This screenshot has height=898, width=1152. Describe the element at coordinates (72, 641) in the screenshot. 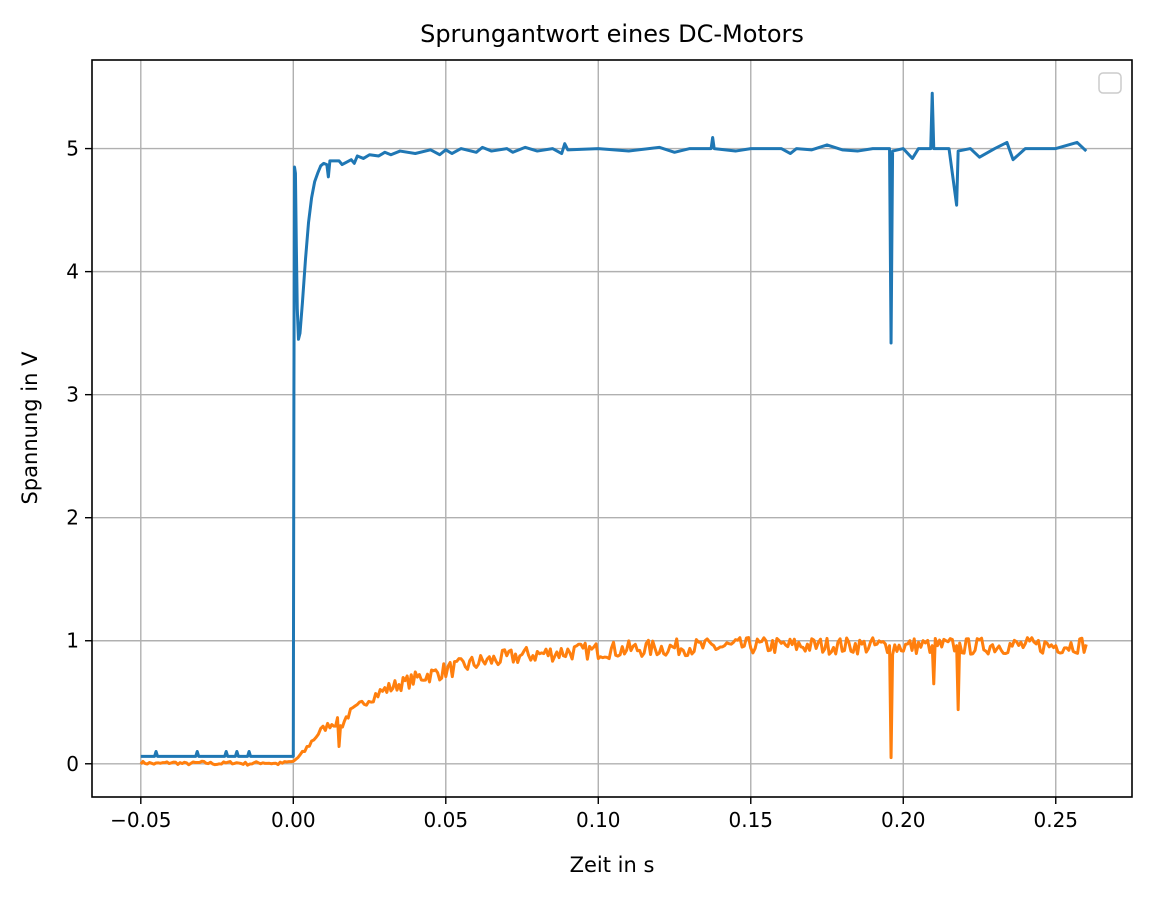

I see `y-tick-label: 1` at that location.